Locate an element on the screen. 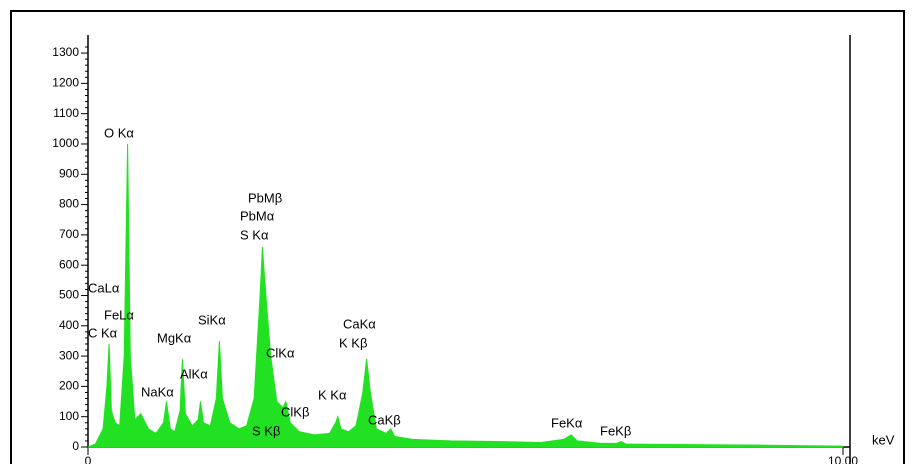 The width and height of the screenshot is (915, 464). peak-label: FeKα is located at coordinates (567, 422).